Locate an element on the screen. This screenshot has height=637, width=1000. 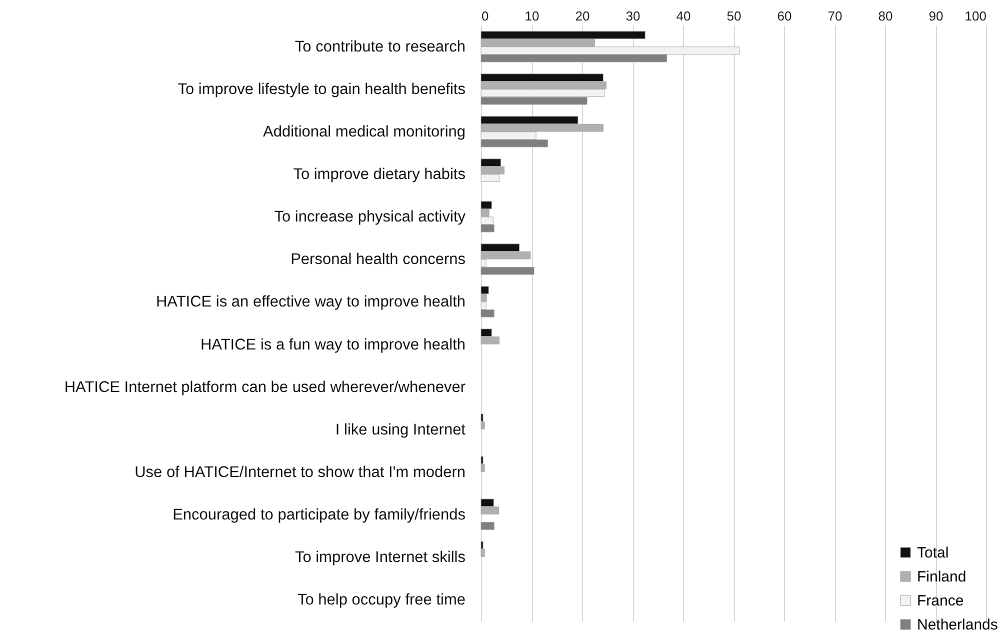
y-tick-label: Use of HATICE/Internet to show that I'm modern is located at coordinates (300, 472).